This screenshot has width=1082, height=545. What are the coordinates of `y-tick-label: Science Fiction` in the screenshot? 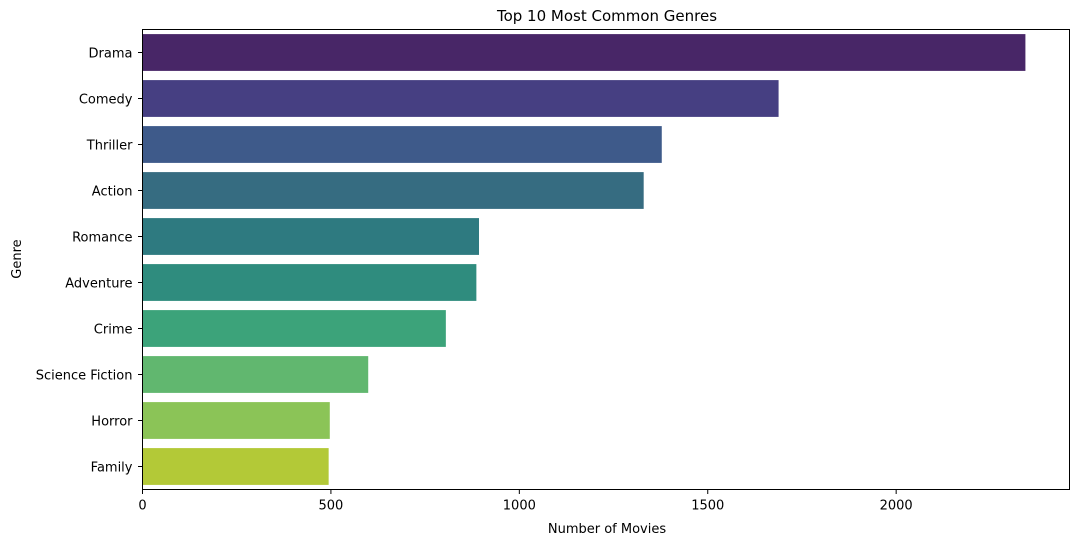 It's located at (84, 376).